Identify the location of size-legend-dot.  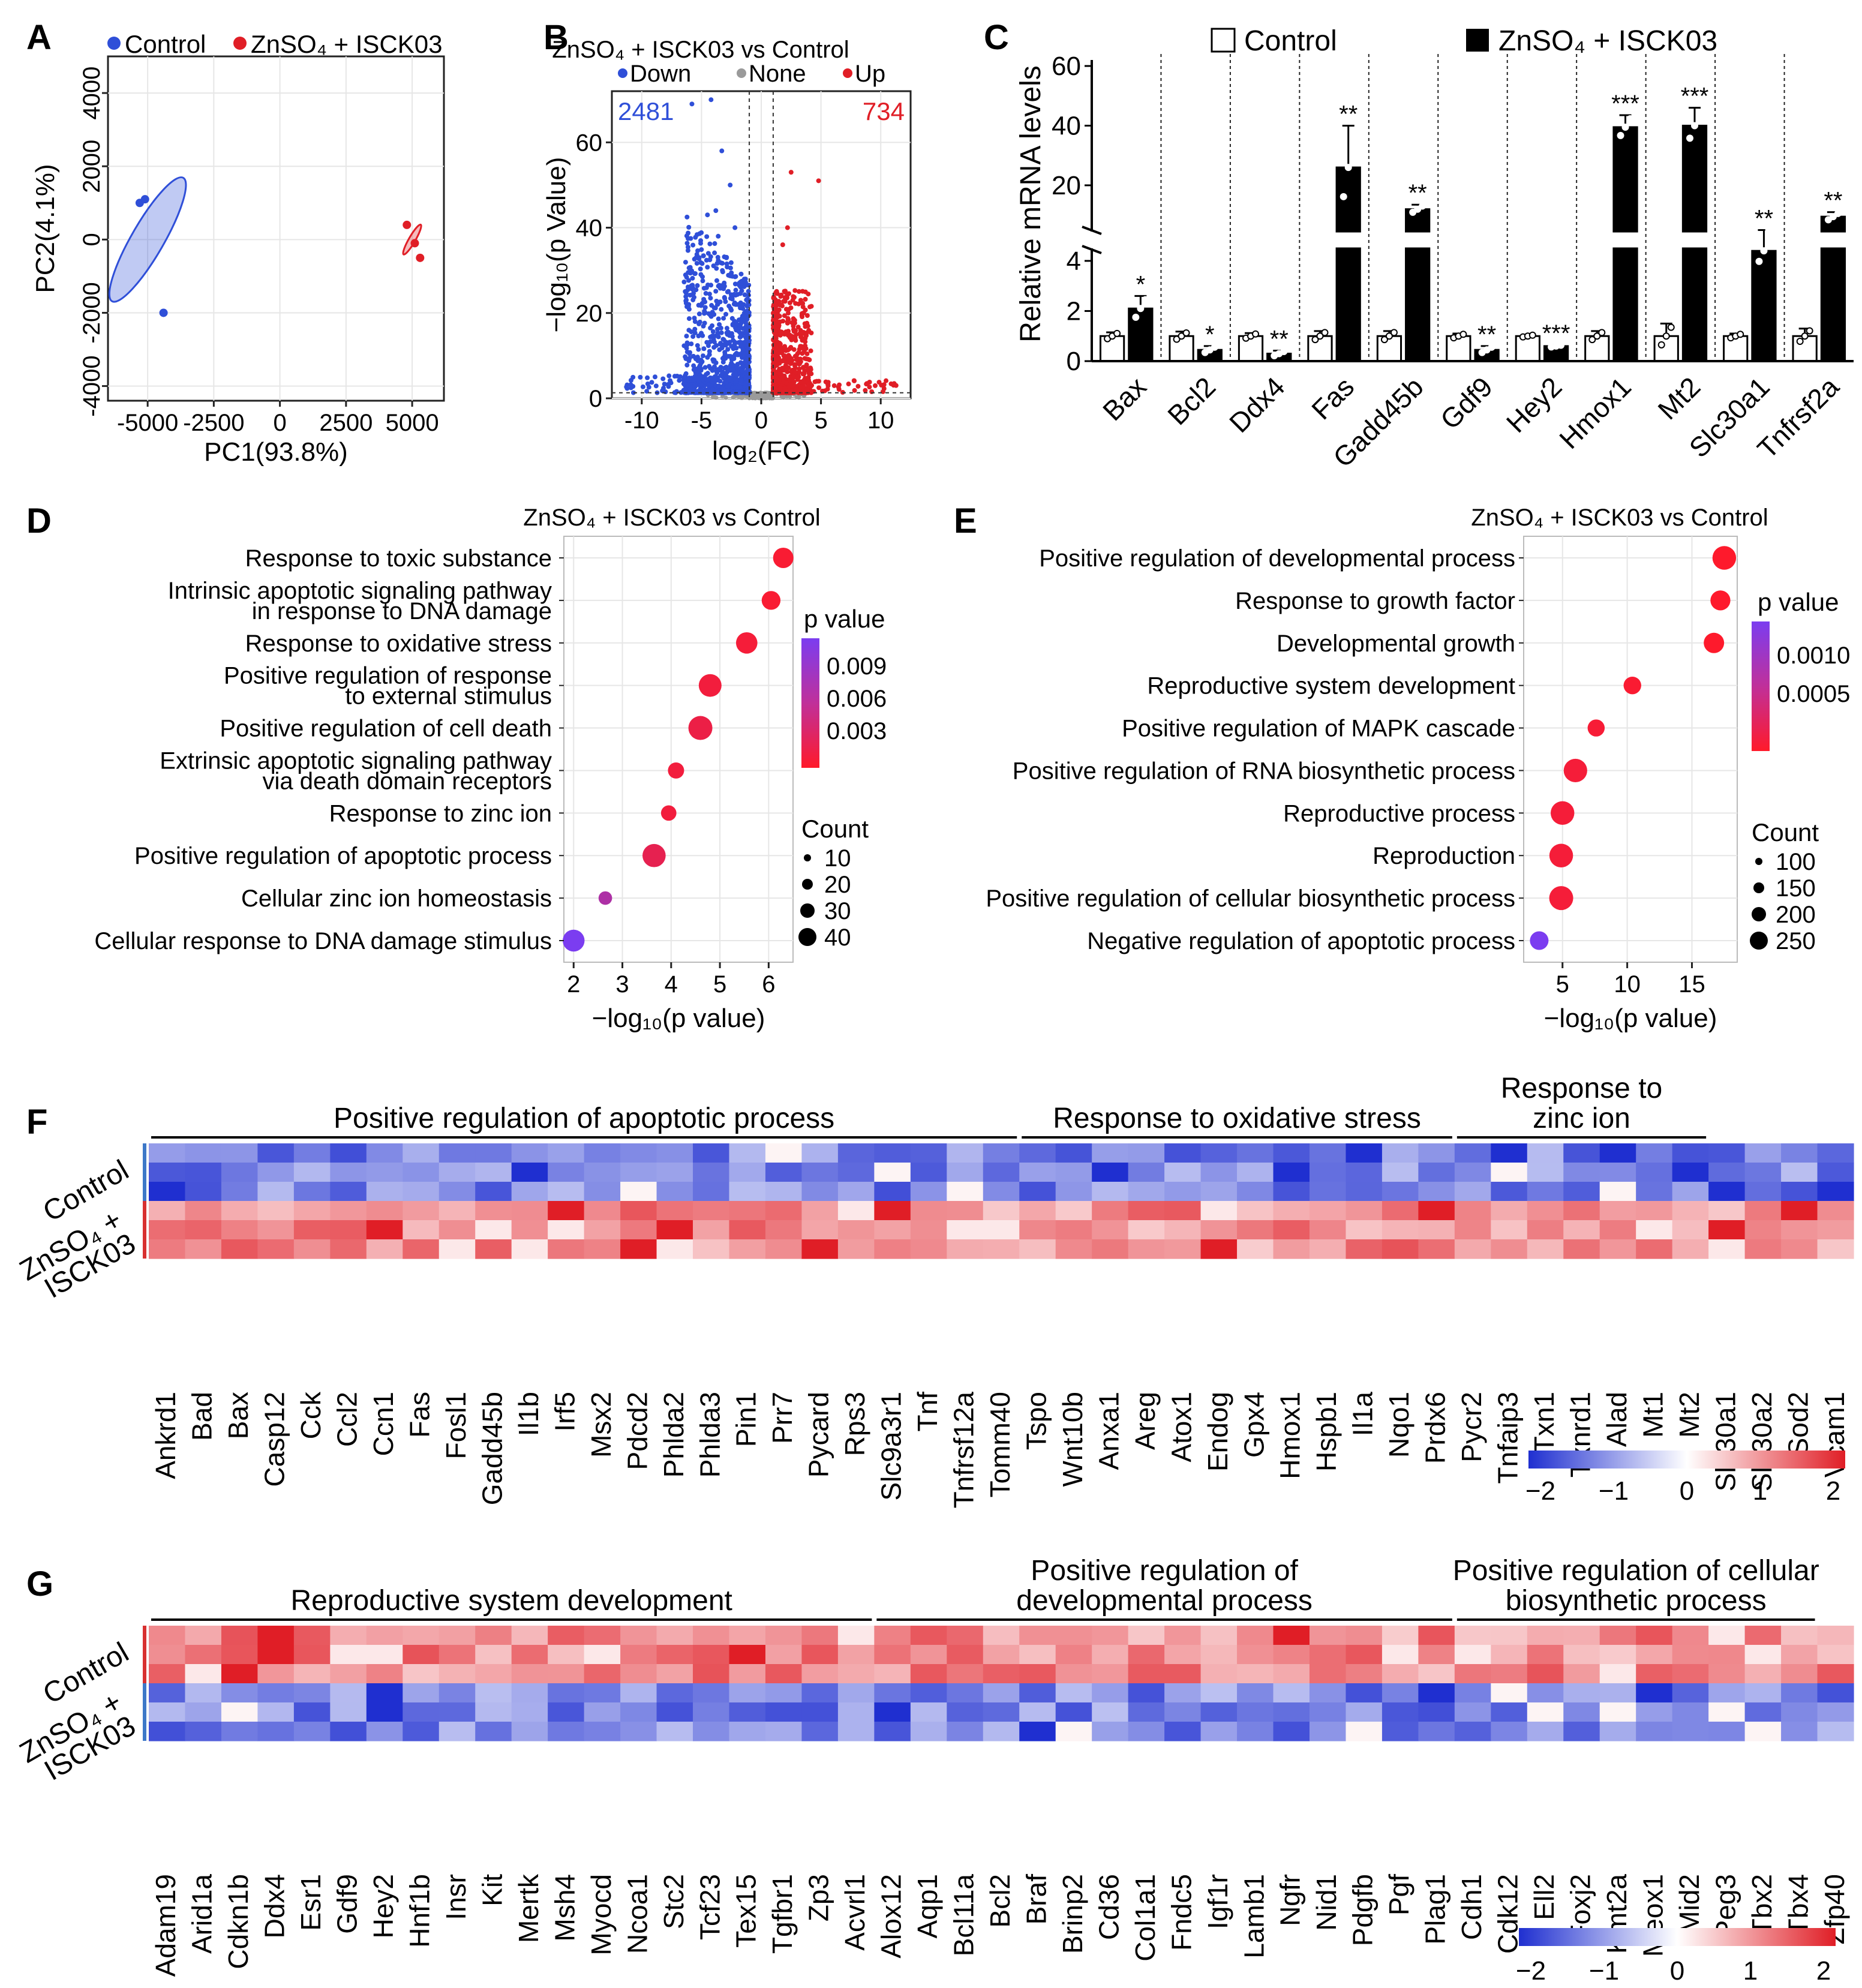
(807, 885).